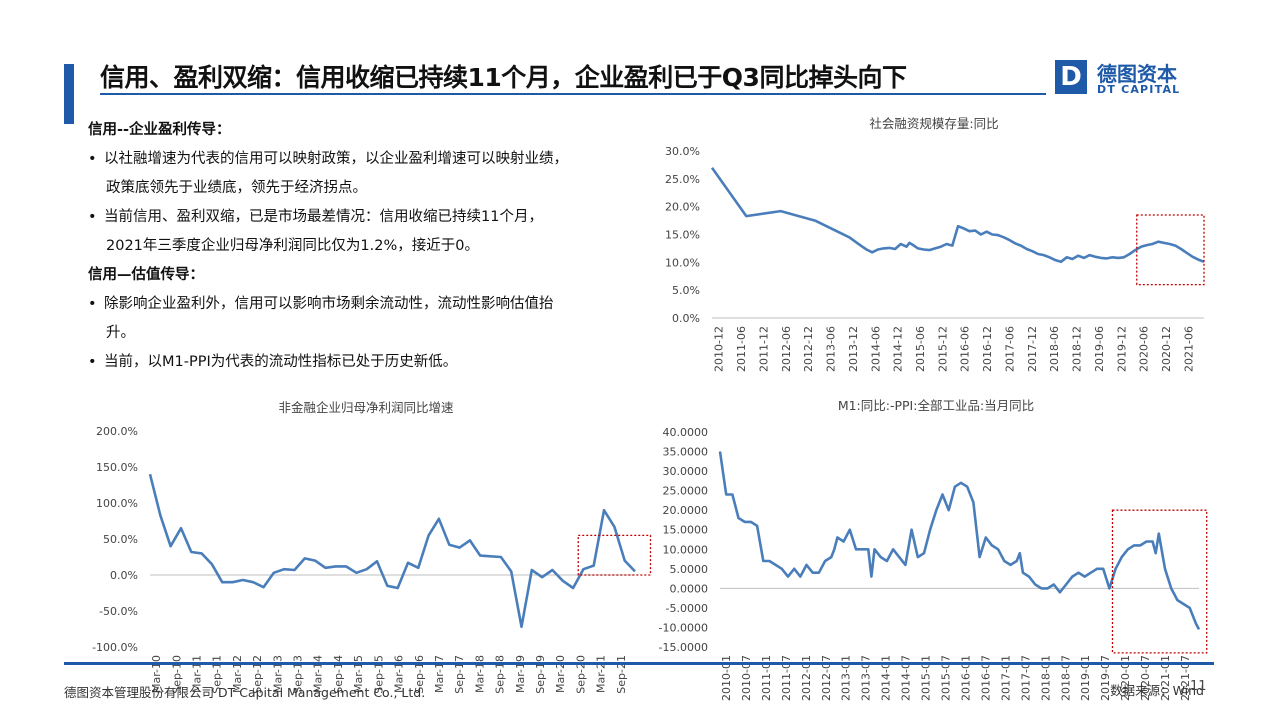  What do you see at coordinates (1009, 349) in the screenshot?
I see `x-tick-label: 2017-06` at bounding box center [1009, 349].